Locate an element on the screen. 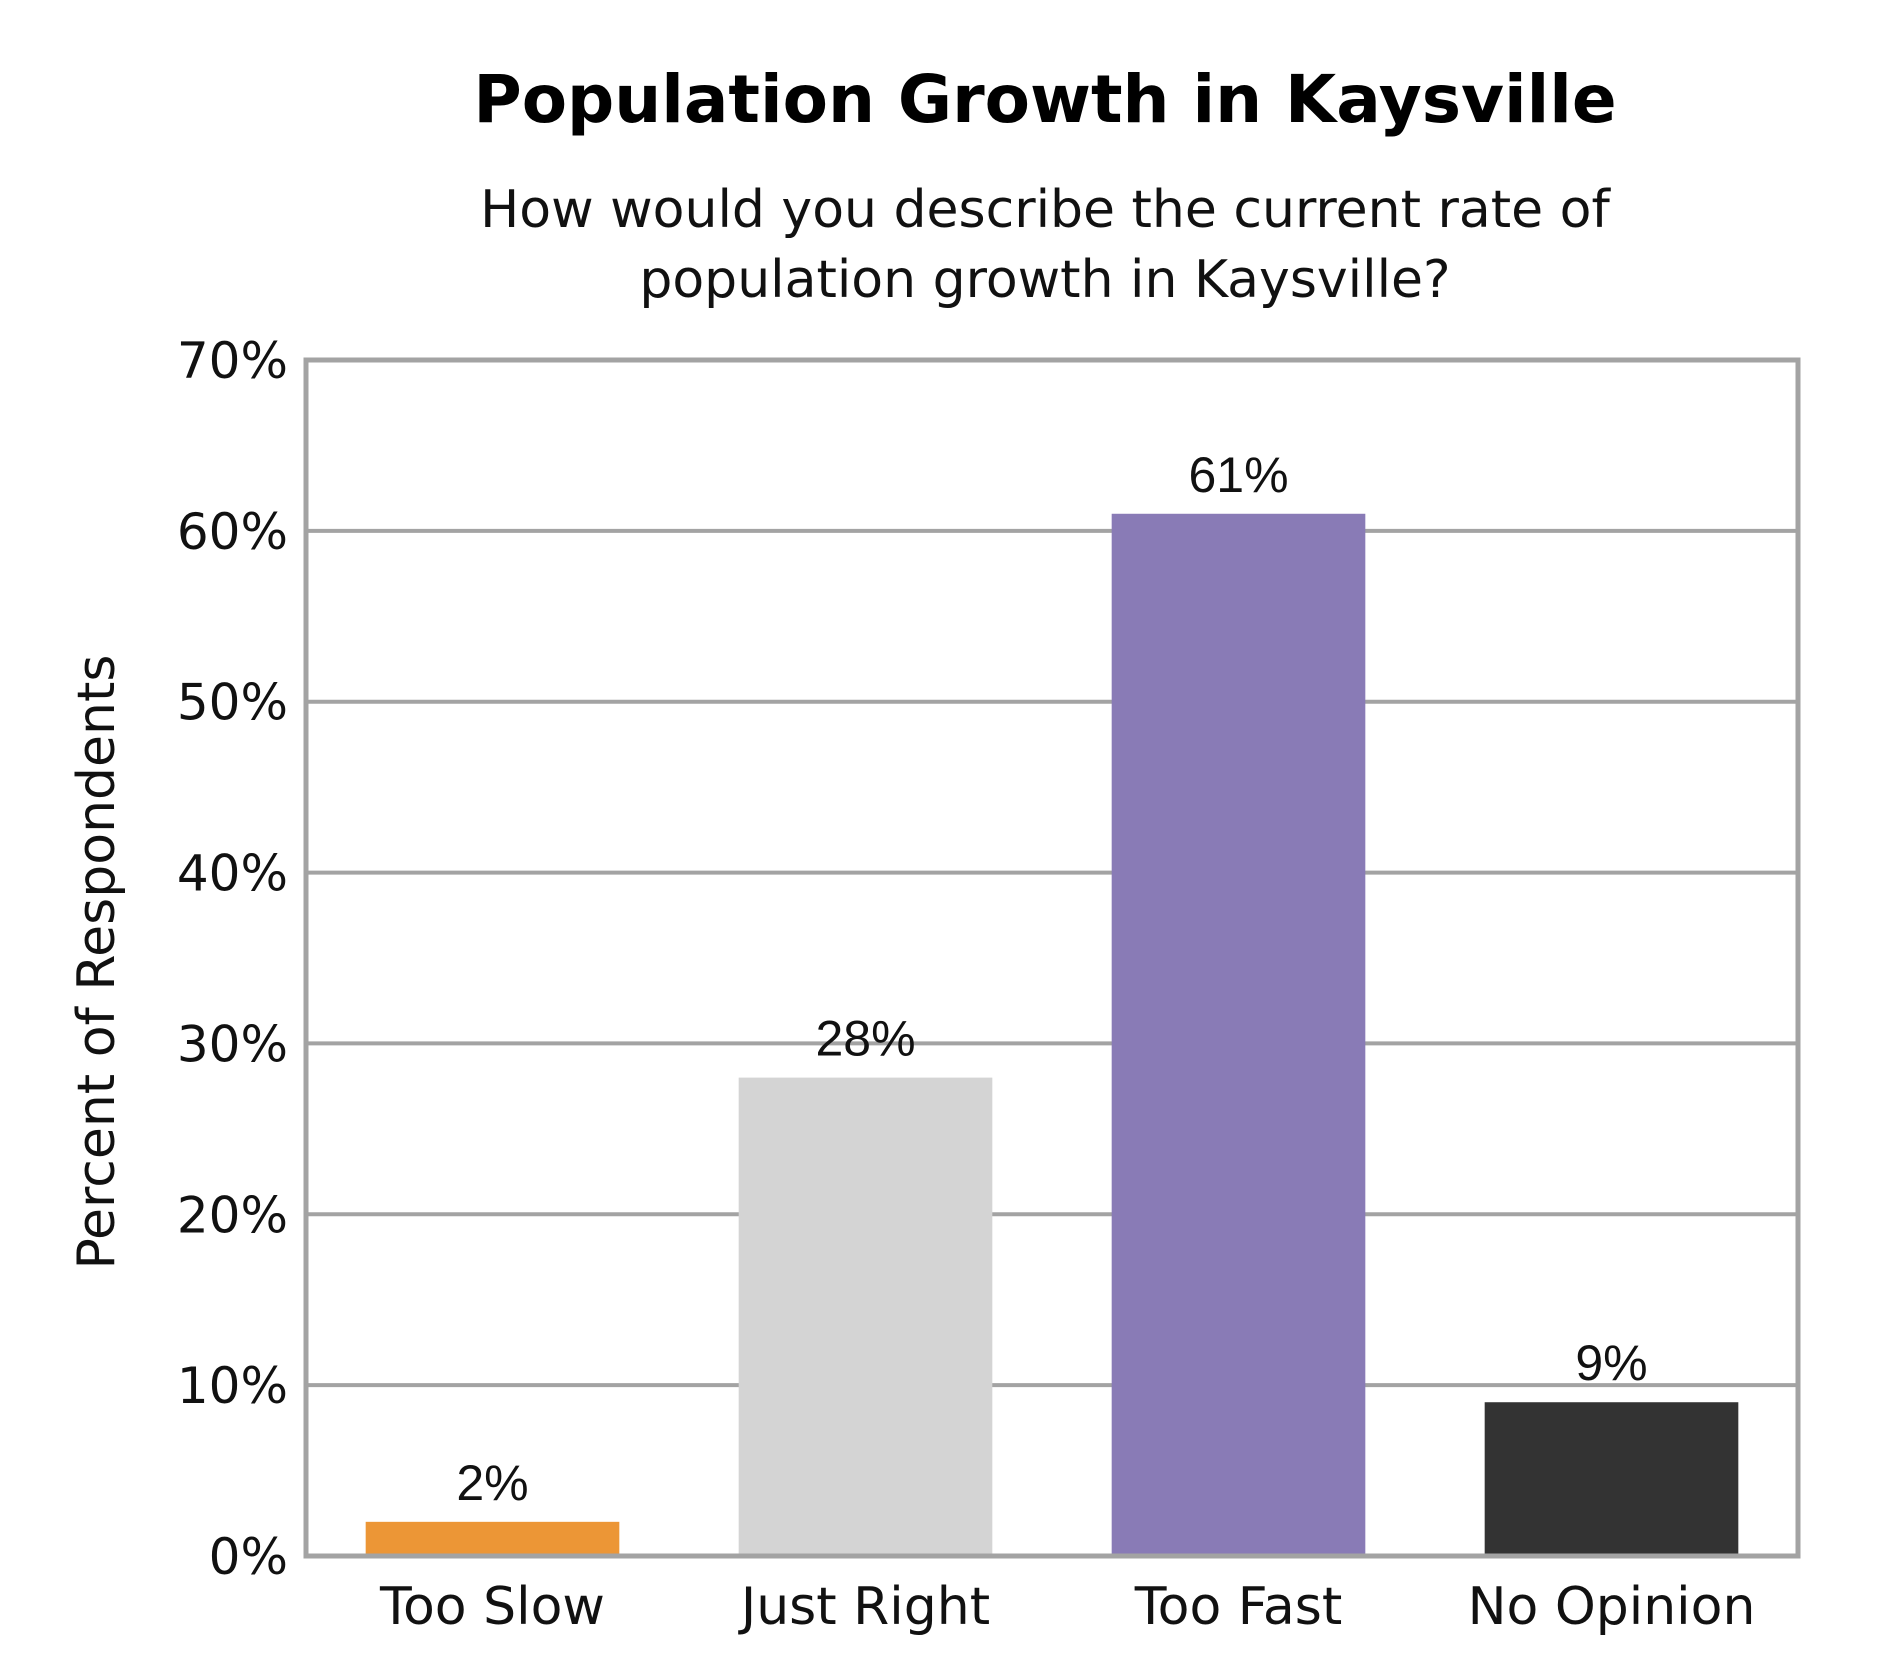 The image size is (1890, 1680). y-tick-label: 10% is located at coordinates (232, 1386).